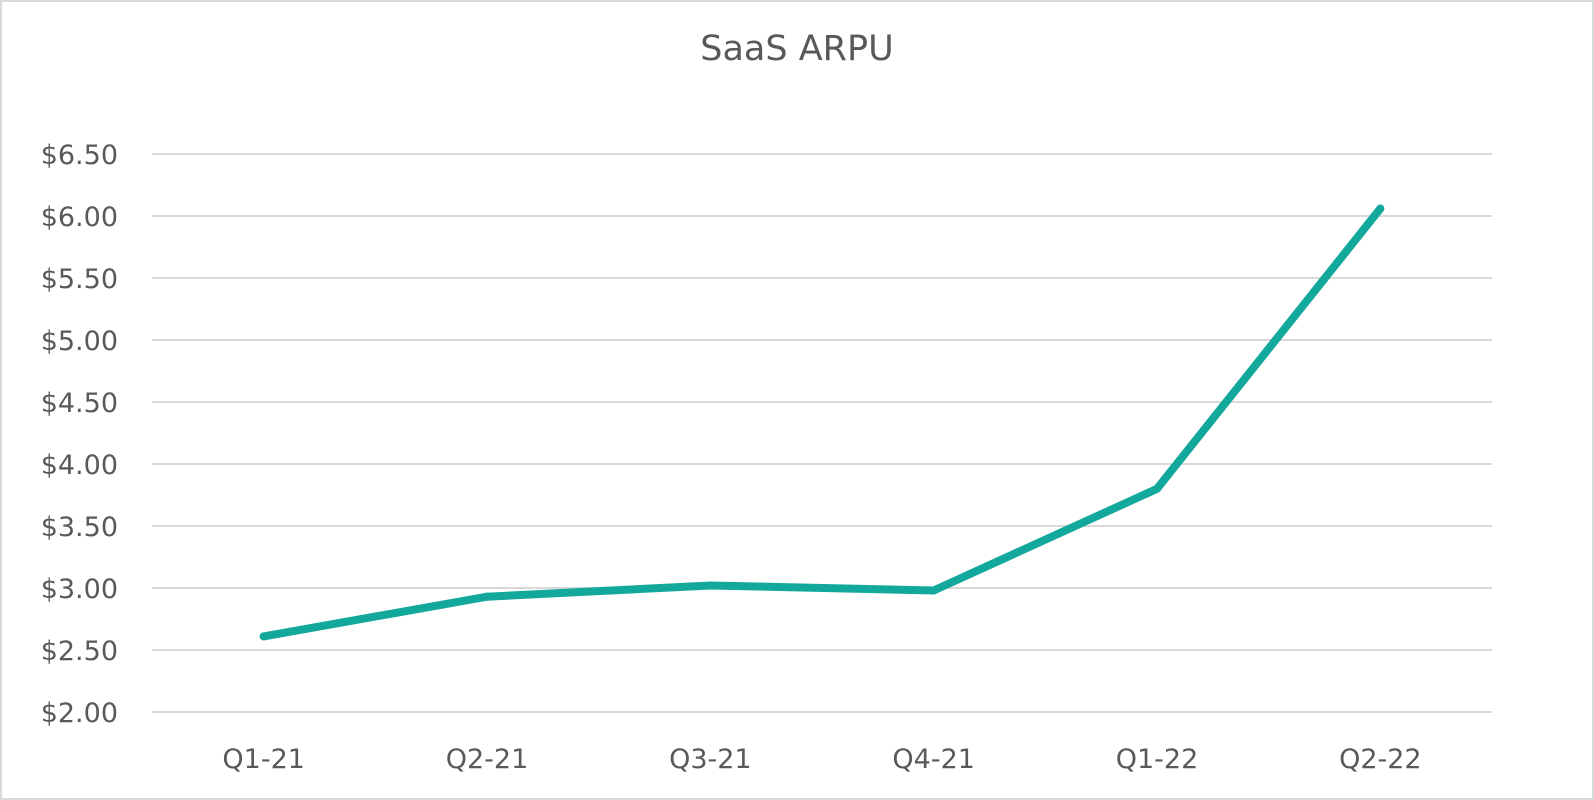 The image size is (1594, 800). Describe the element at coordinates (79, 403) in the screenshot. I see `y-tick-label: $4.50` at that location.